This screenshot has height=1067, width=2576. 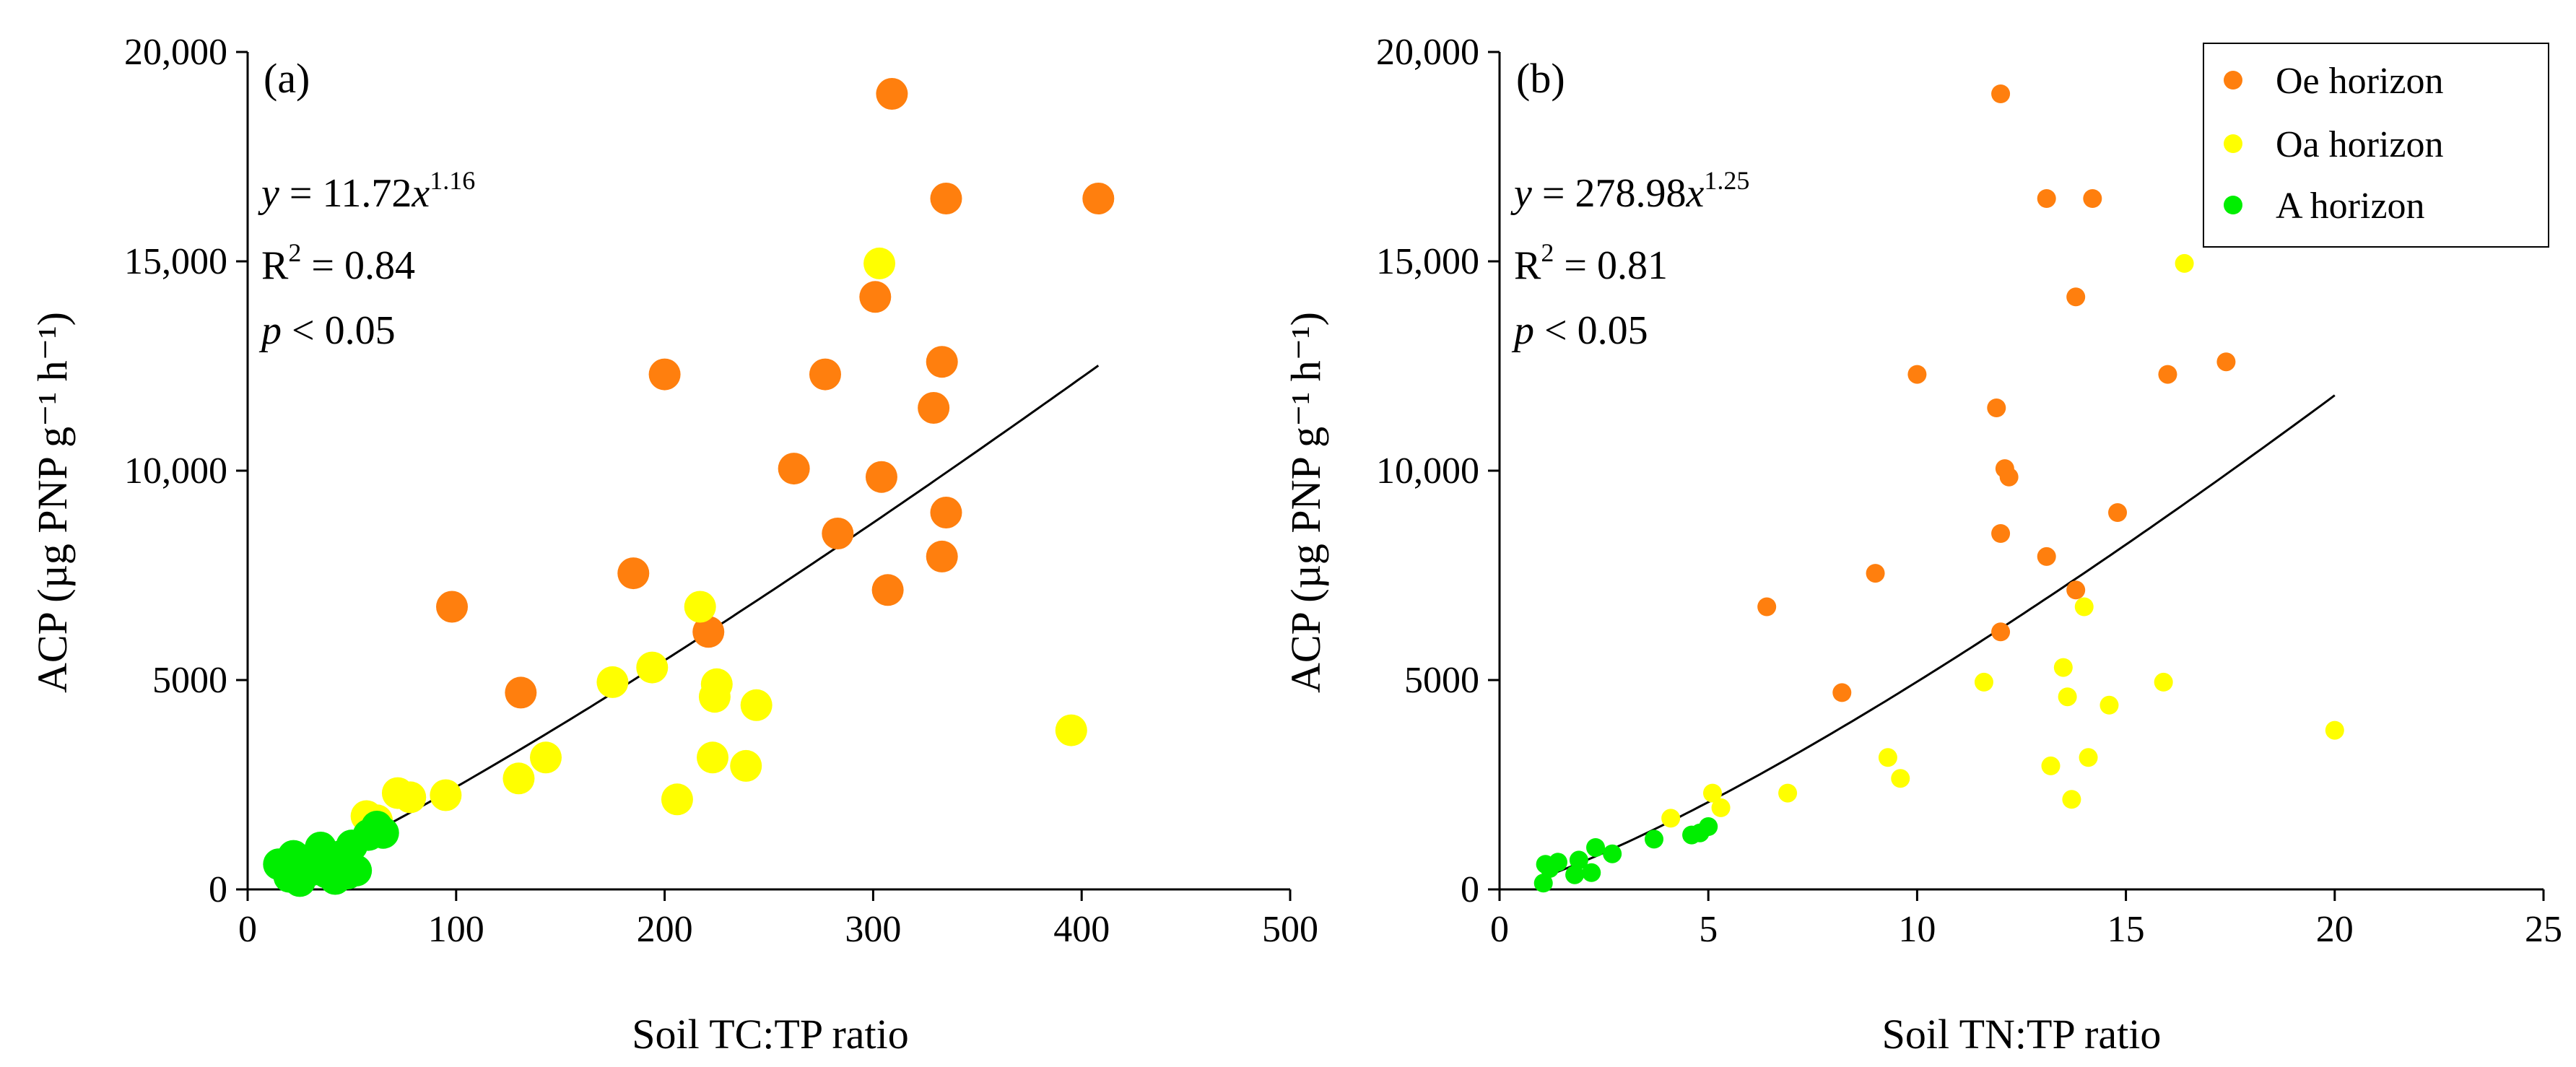 I want to click on panel-b-eq-coefficient: = 278.98, so click(x=1609, y=193).